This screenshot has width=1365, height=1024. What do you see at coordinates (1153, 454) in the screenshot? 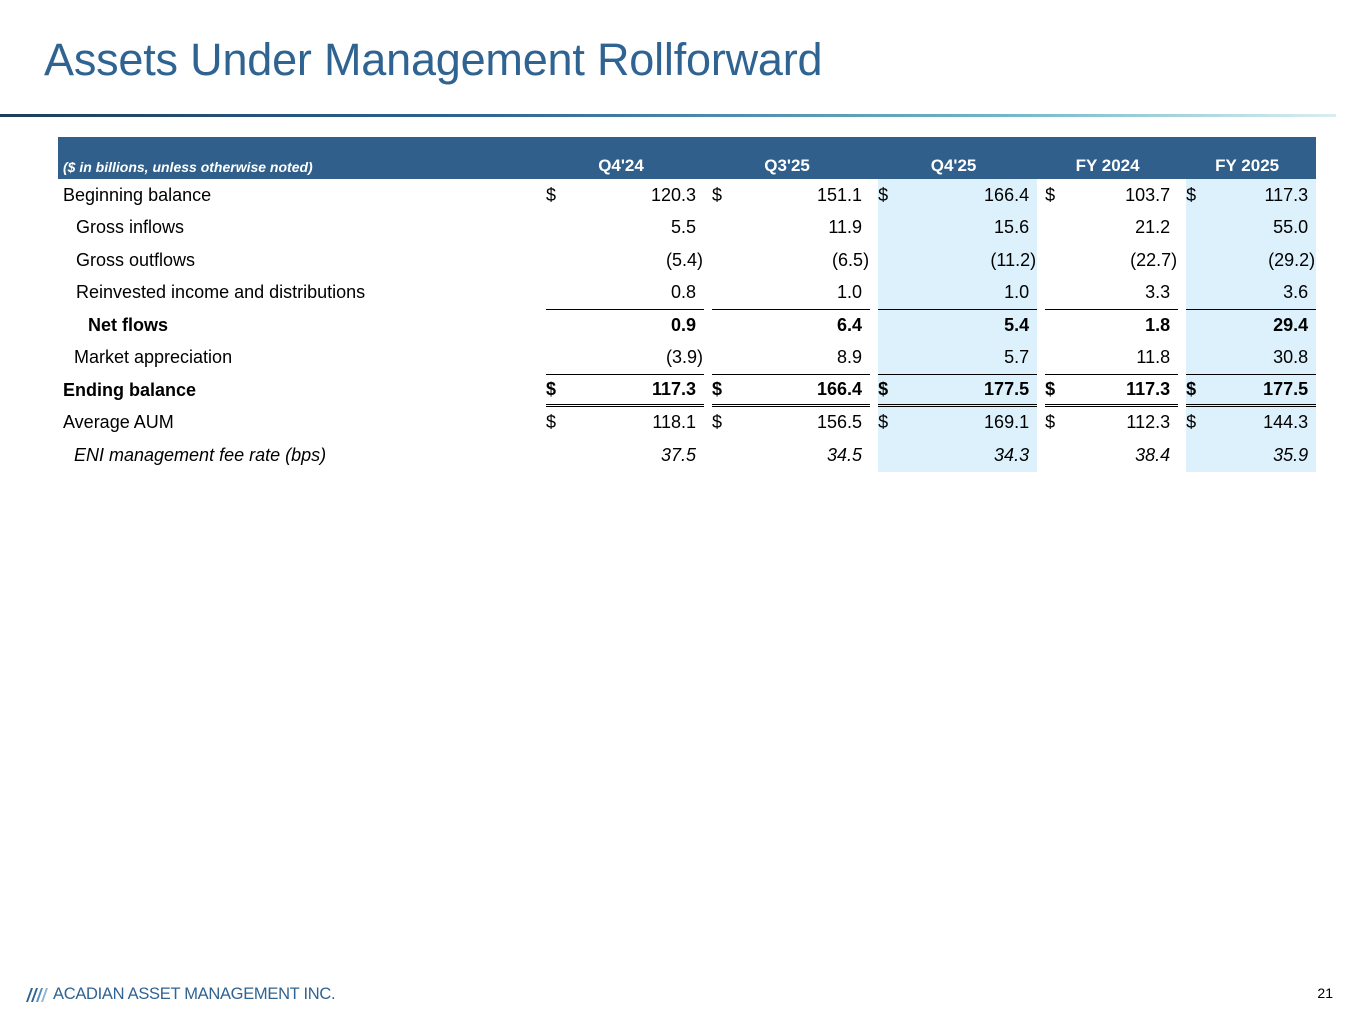
I see `table-cell: 38.4` at bounding box center [1153, 454].